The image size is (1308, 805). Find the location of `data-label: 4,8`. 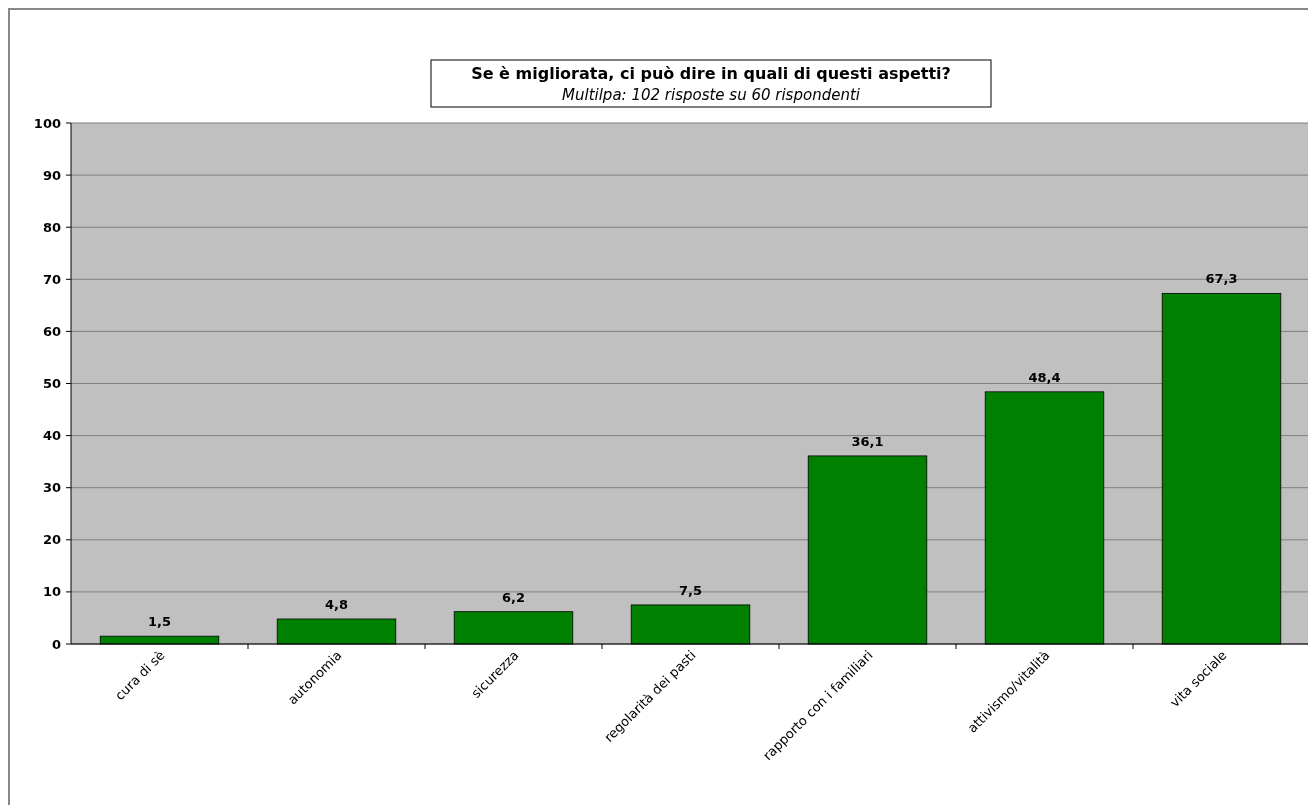

data-label: 4,8 is located at coordinates (336, 604).